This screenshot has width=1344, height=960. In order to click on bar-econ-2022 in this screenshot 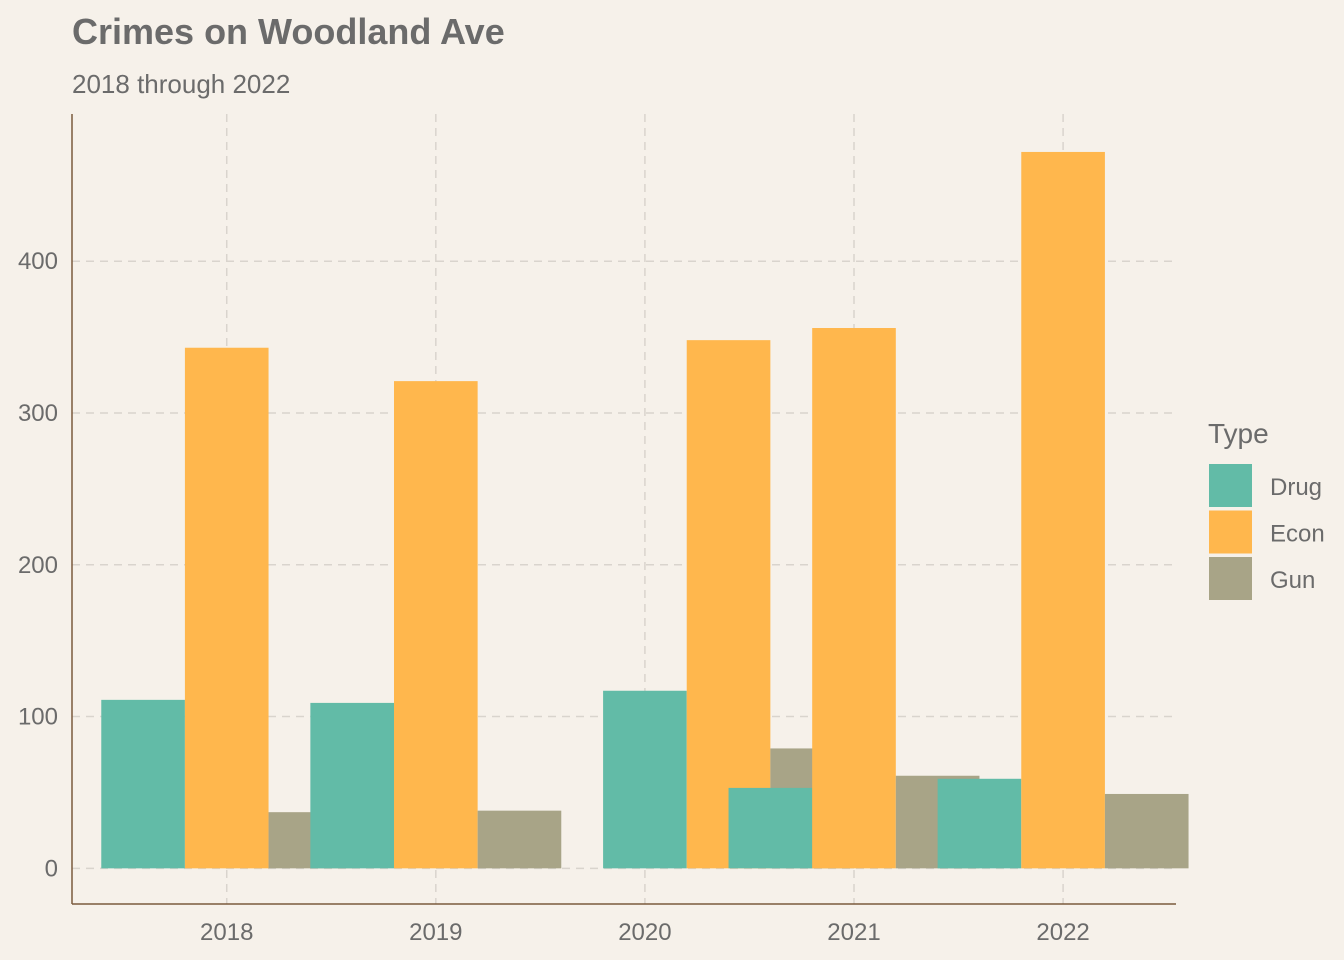, I will do `click(1063, 510)`.